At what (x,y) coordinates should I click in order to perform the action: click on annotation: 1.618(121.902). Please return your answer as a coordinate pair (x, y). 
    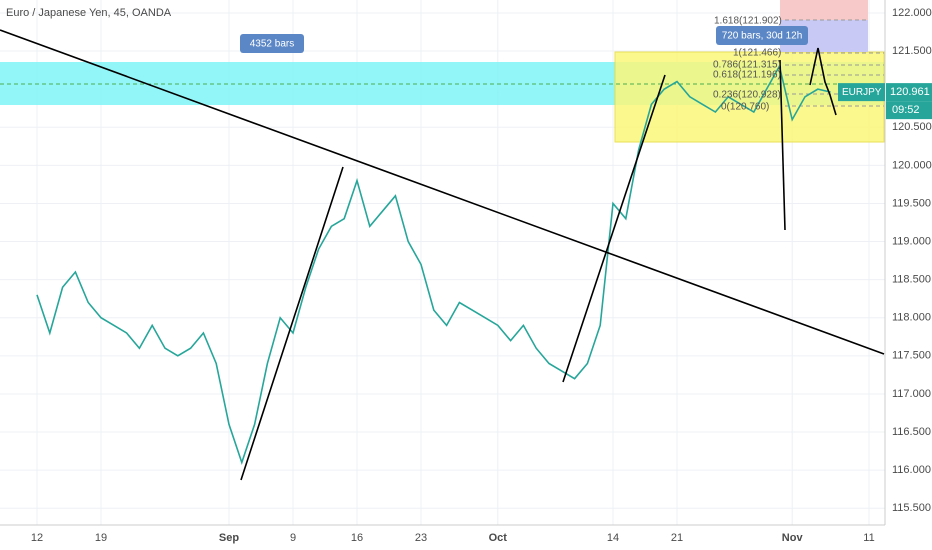
    Looking at the image, I should click on (748, 21).